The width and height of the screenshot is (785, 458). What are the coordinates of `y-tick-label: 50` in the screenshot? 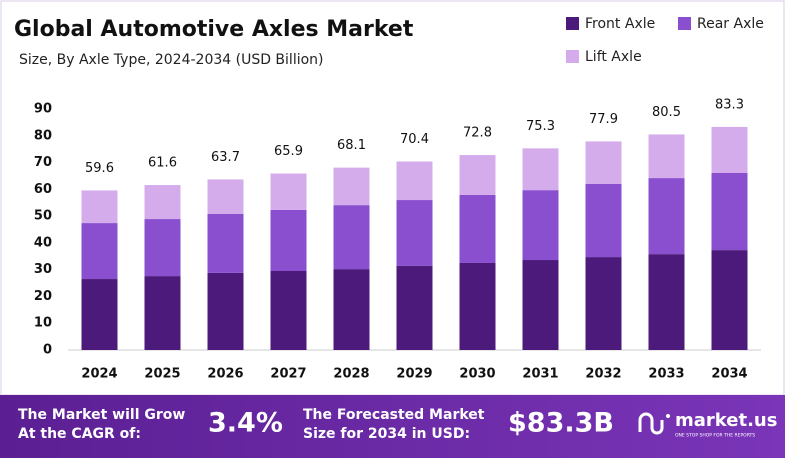 It's located at (43, 216).